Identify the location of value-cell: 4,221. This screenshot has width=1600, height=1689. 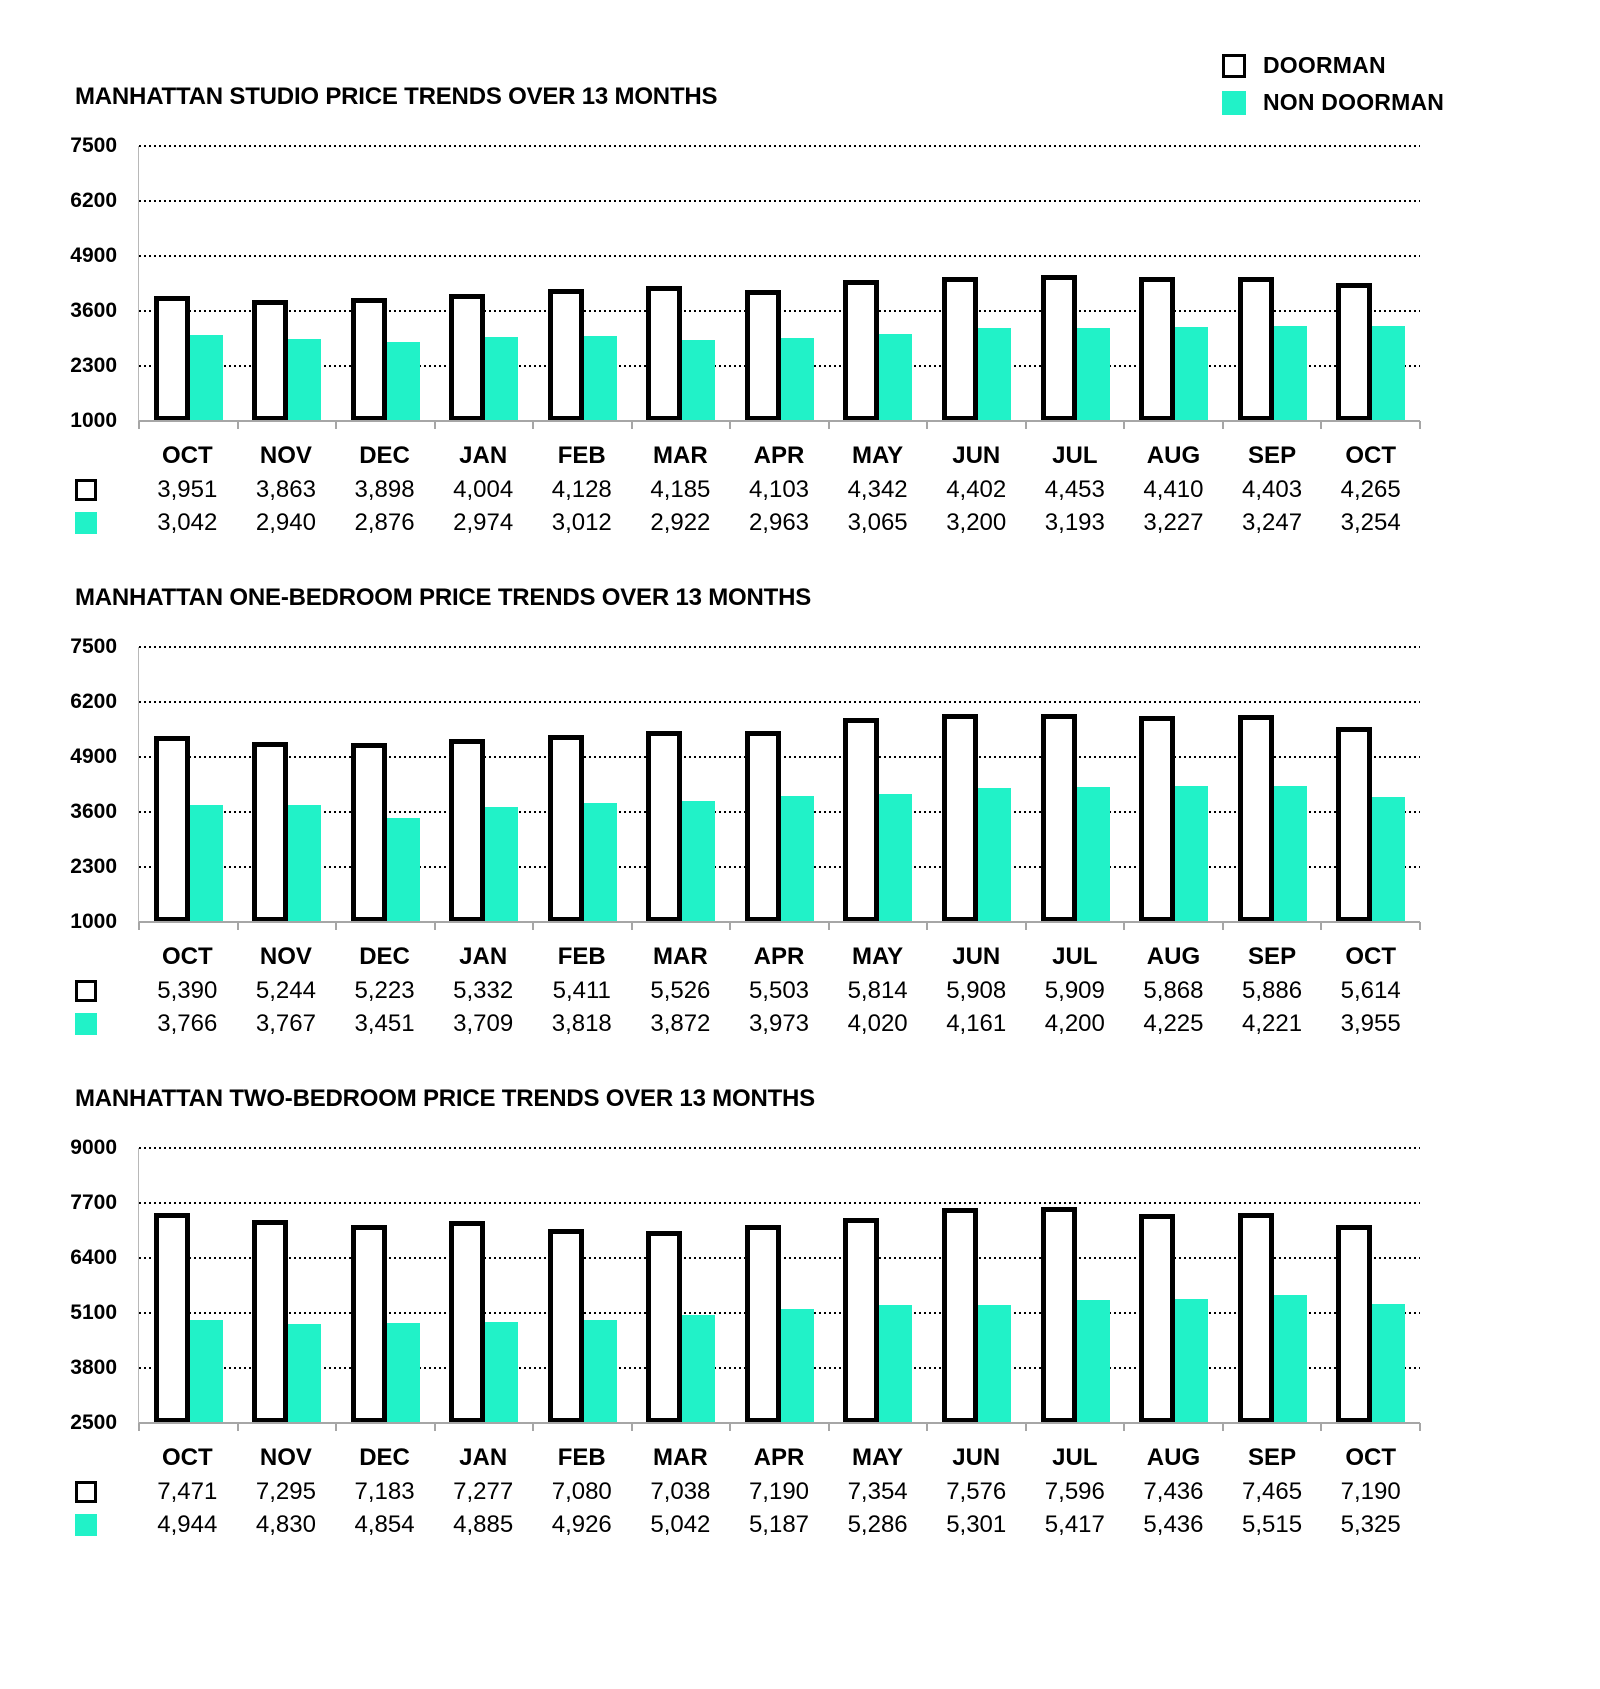
(1272, 1023).